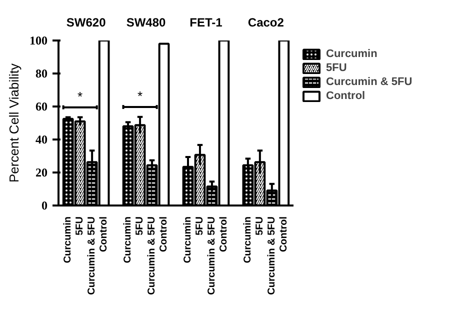  I want to click on y-tick-label: 40, so click(42, 139).